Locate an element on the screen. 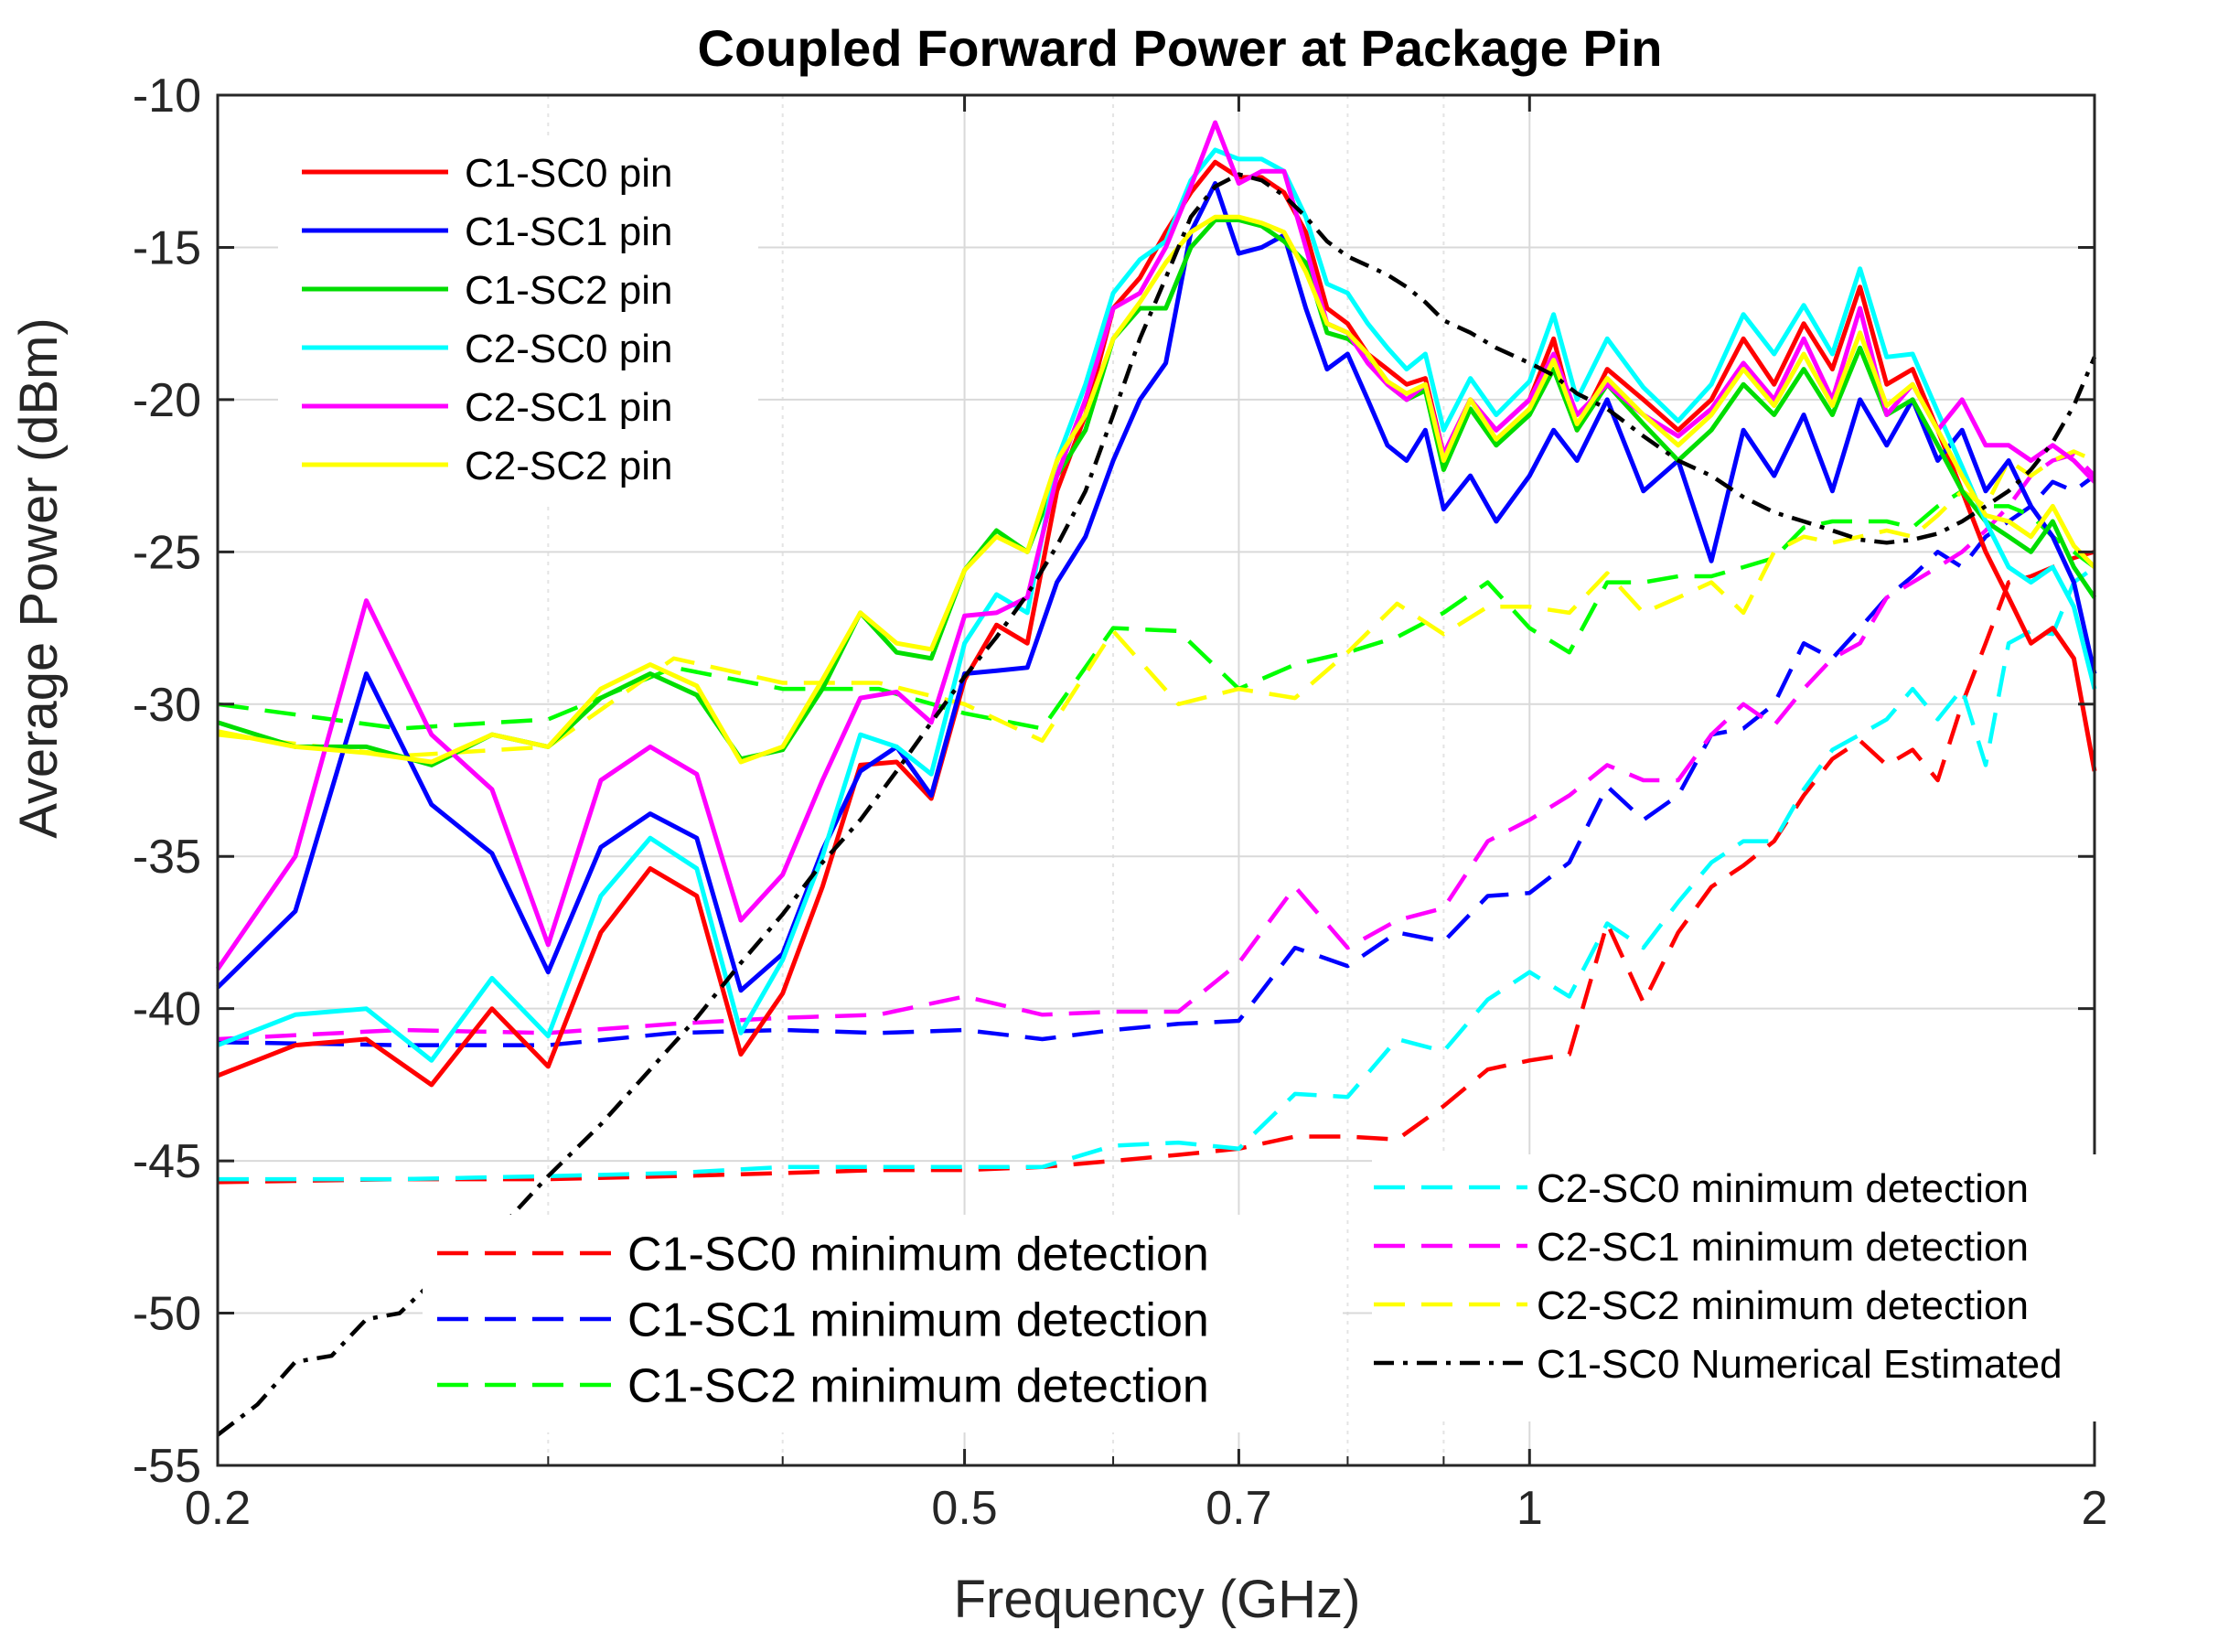  legend-label-c2-sc1-pin: C2-SC1 pin is located at coordinates (568, 407).